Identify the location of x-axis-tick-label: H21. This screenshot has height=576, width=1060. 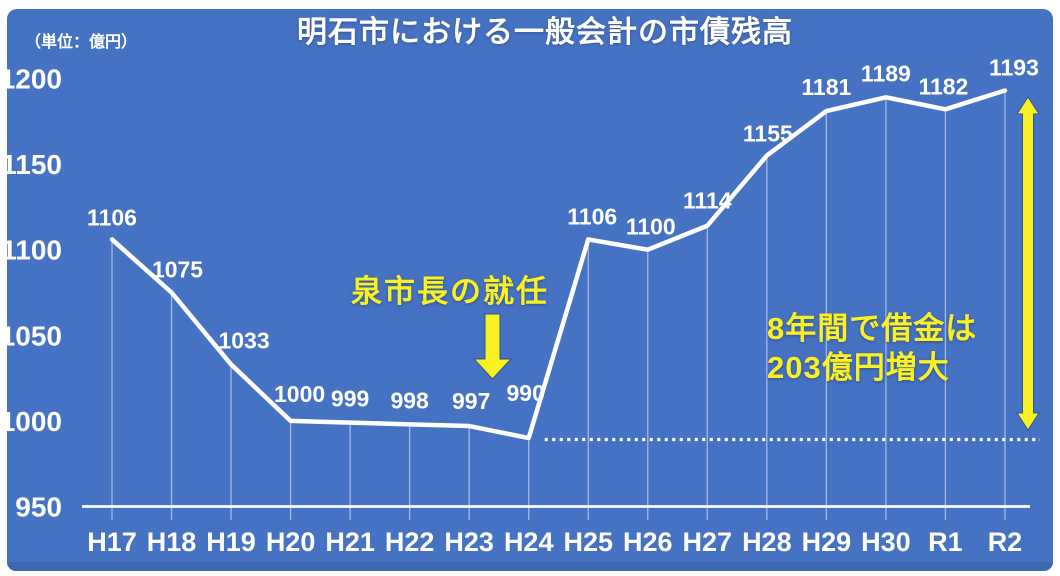
(350, 542).